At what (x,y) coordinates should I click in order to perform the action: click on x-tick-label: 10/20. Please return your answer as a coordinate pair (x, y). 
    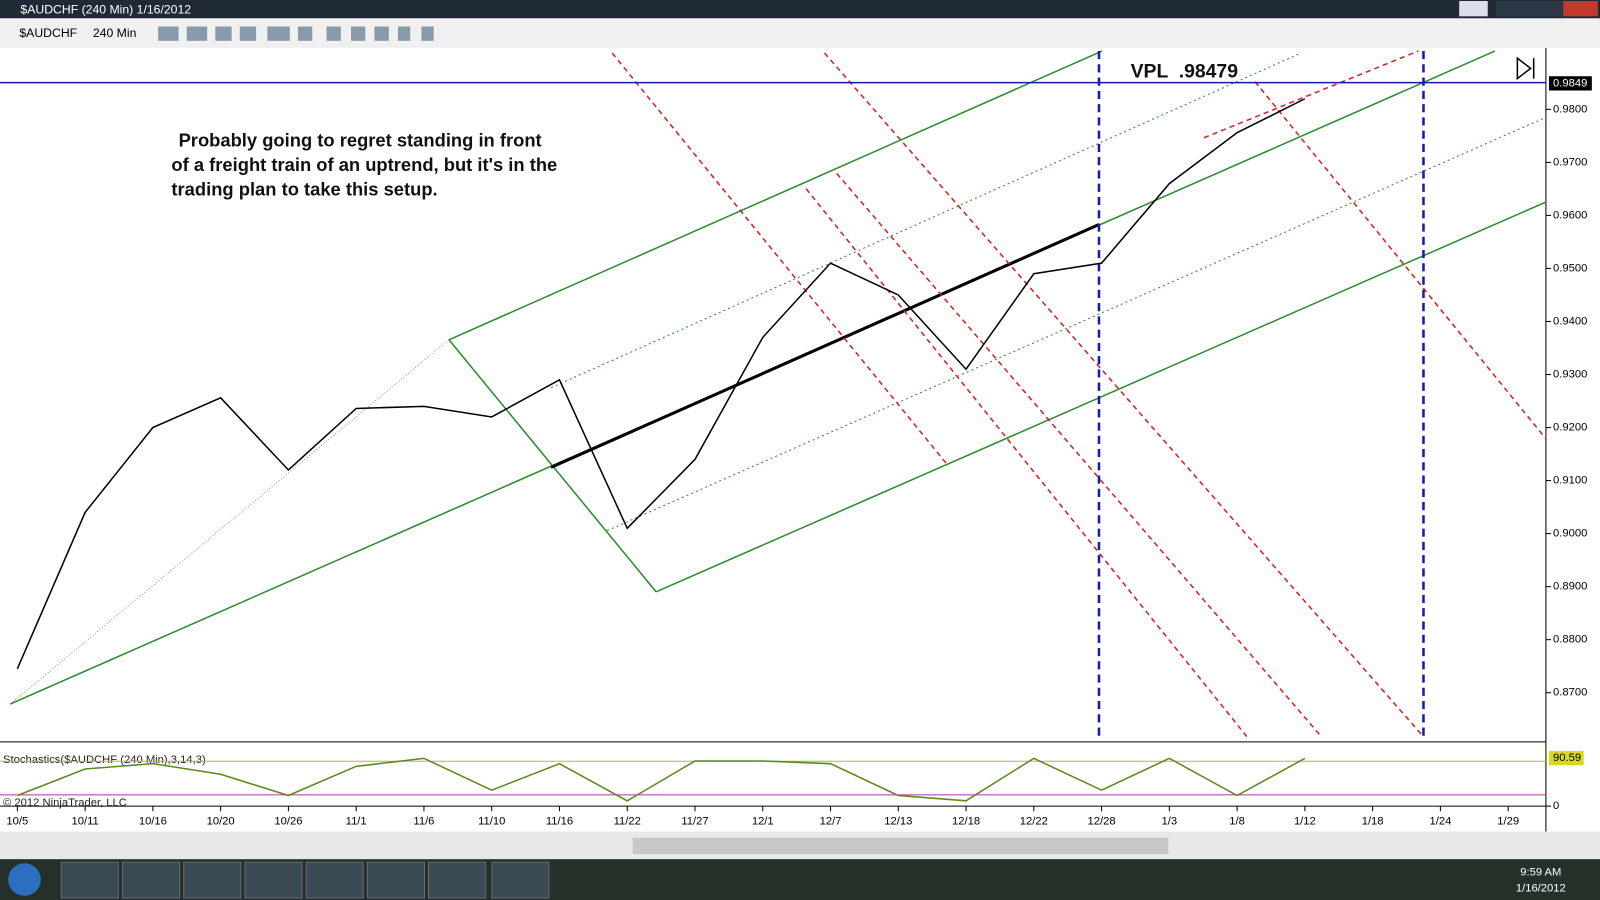
    Looking at the image, I should click on (221, 821).